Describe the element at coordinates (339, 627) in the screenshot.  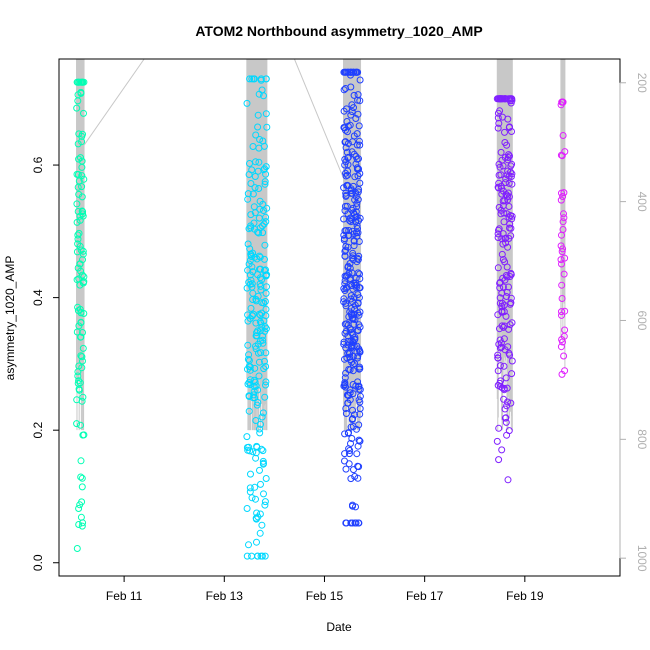
I see `x-axis-label: Date` at that location.